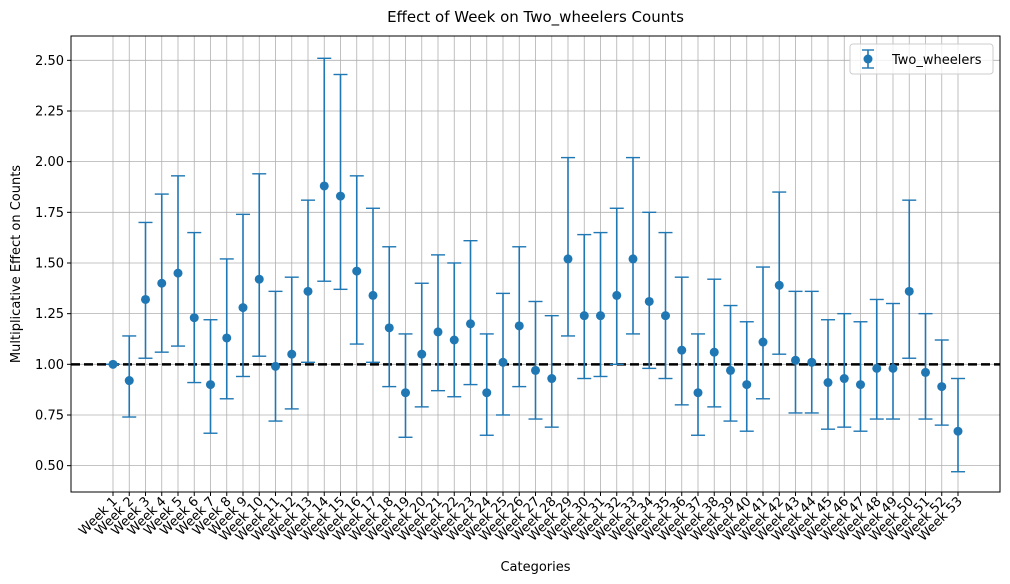  What do you see at coordinates (49, 263) in the screenshot?
I see `y-tick-label: 1.50` at bounding box center [49, 263].